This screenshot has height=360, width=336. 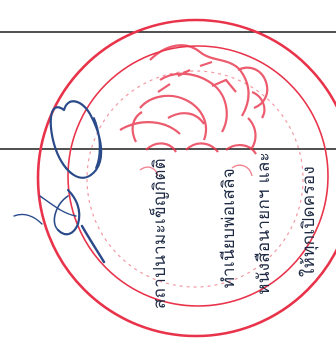 What do you see at coordinates (59, 182) in the screenshot?
I see `handwritten-signature` at bounding box center [59, 182].